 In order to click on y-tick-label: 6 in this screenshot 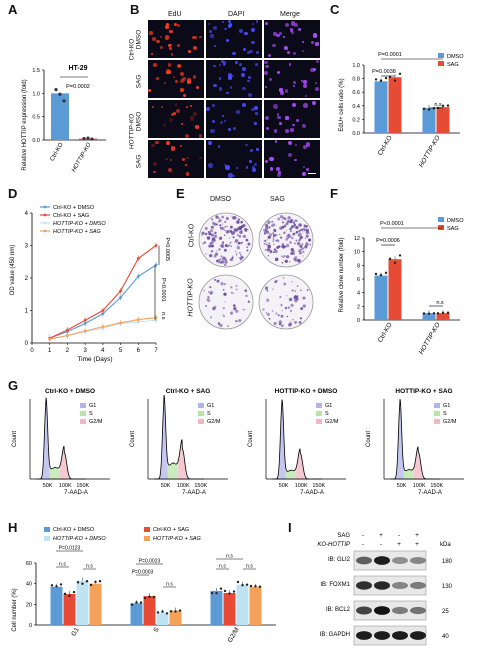, I will do `click(358, 280)`.